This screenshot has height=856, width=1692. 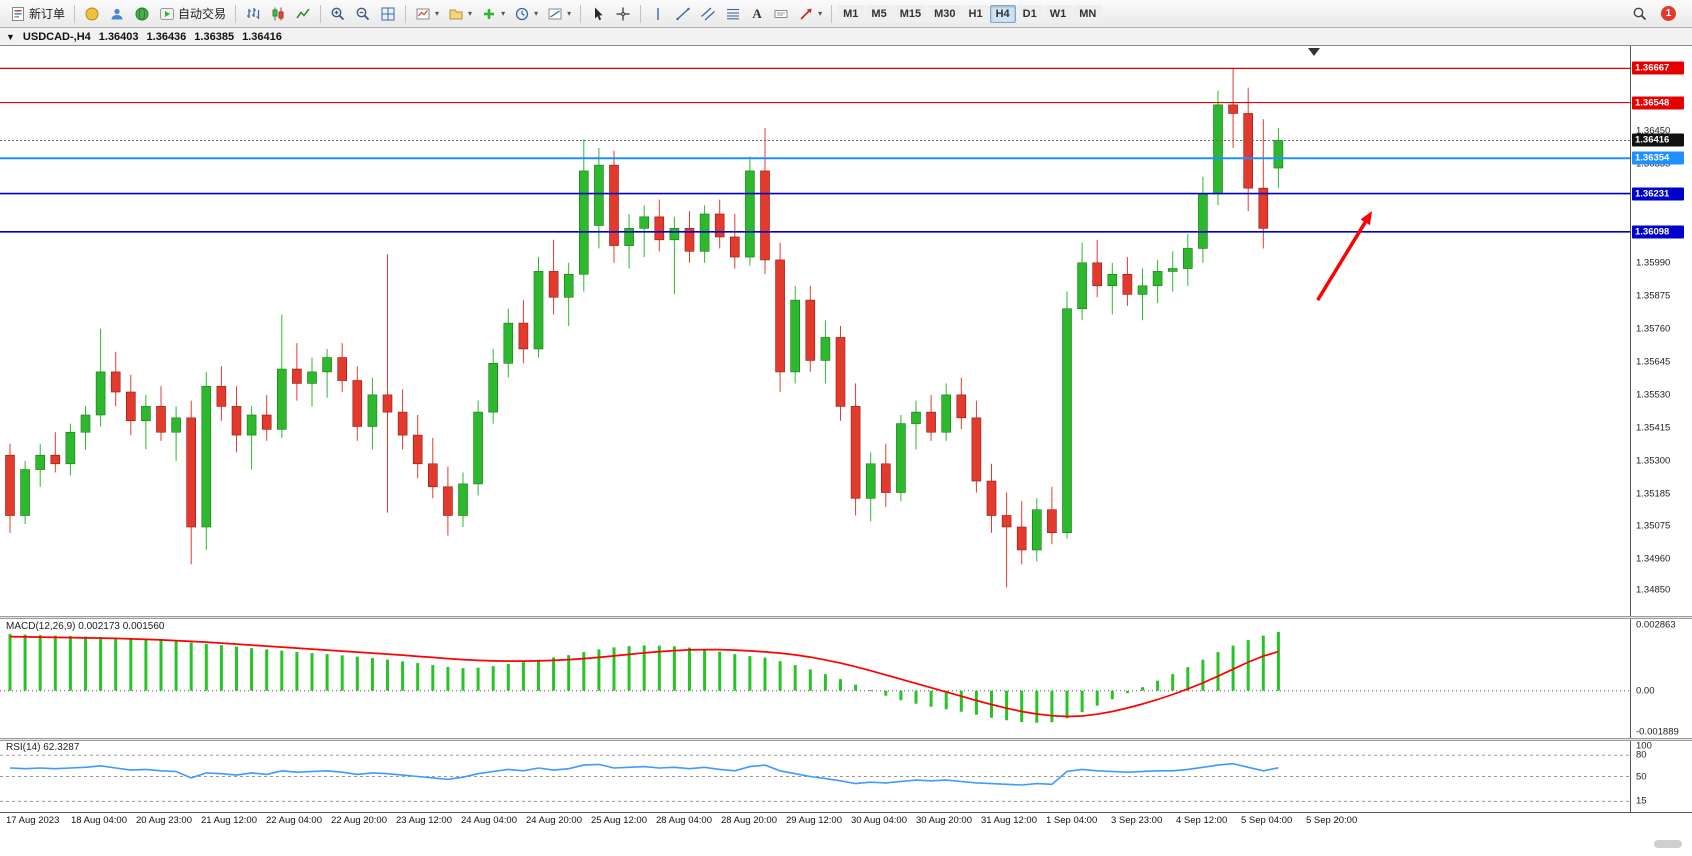 What do you see at coordinates (1343, 259) in the screenshot?
I see `arrow-annotation-shaft` at bounding box center [1343, 259].